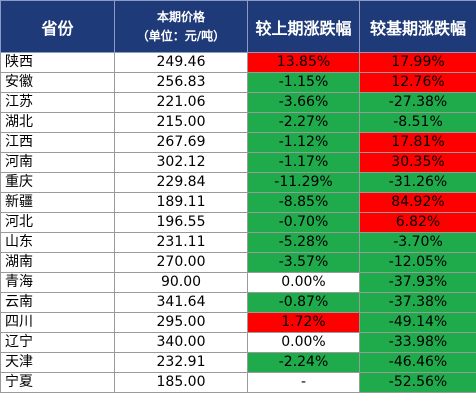 This screenshot has width=476, height=411. I want to click on table-row: 安徽 256.83 -1.15% 12.76%, so click(238, 82).